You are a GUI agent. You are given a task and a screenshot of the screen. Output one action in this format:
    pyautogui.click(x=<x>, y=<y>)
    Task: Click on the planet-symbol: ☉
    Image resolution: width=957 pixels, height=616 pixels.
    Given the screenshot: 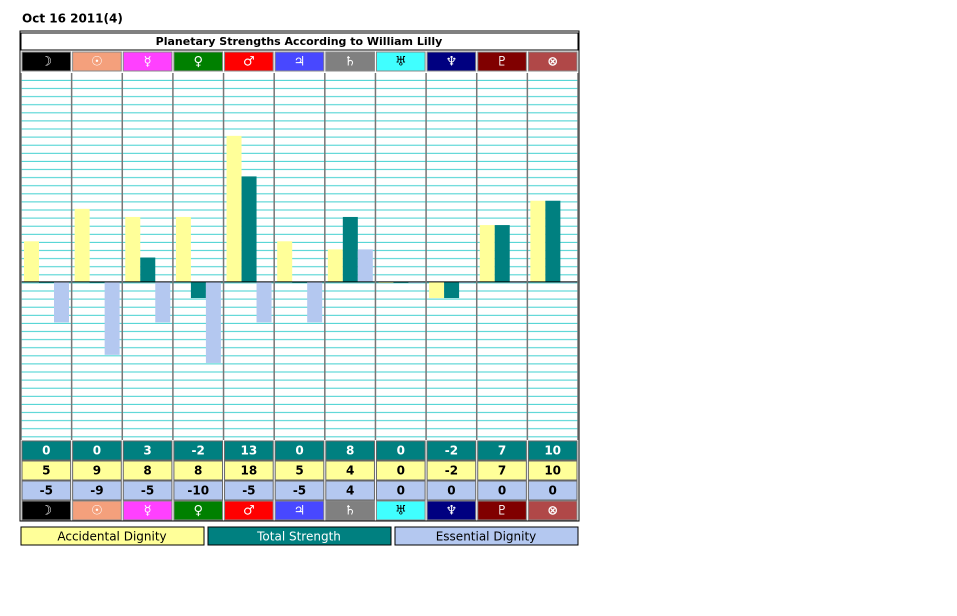 What is the action you would take?
    pyautogui.click(x=97, y=62)
    